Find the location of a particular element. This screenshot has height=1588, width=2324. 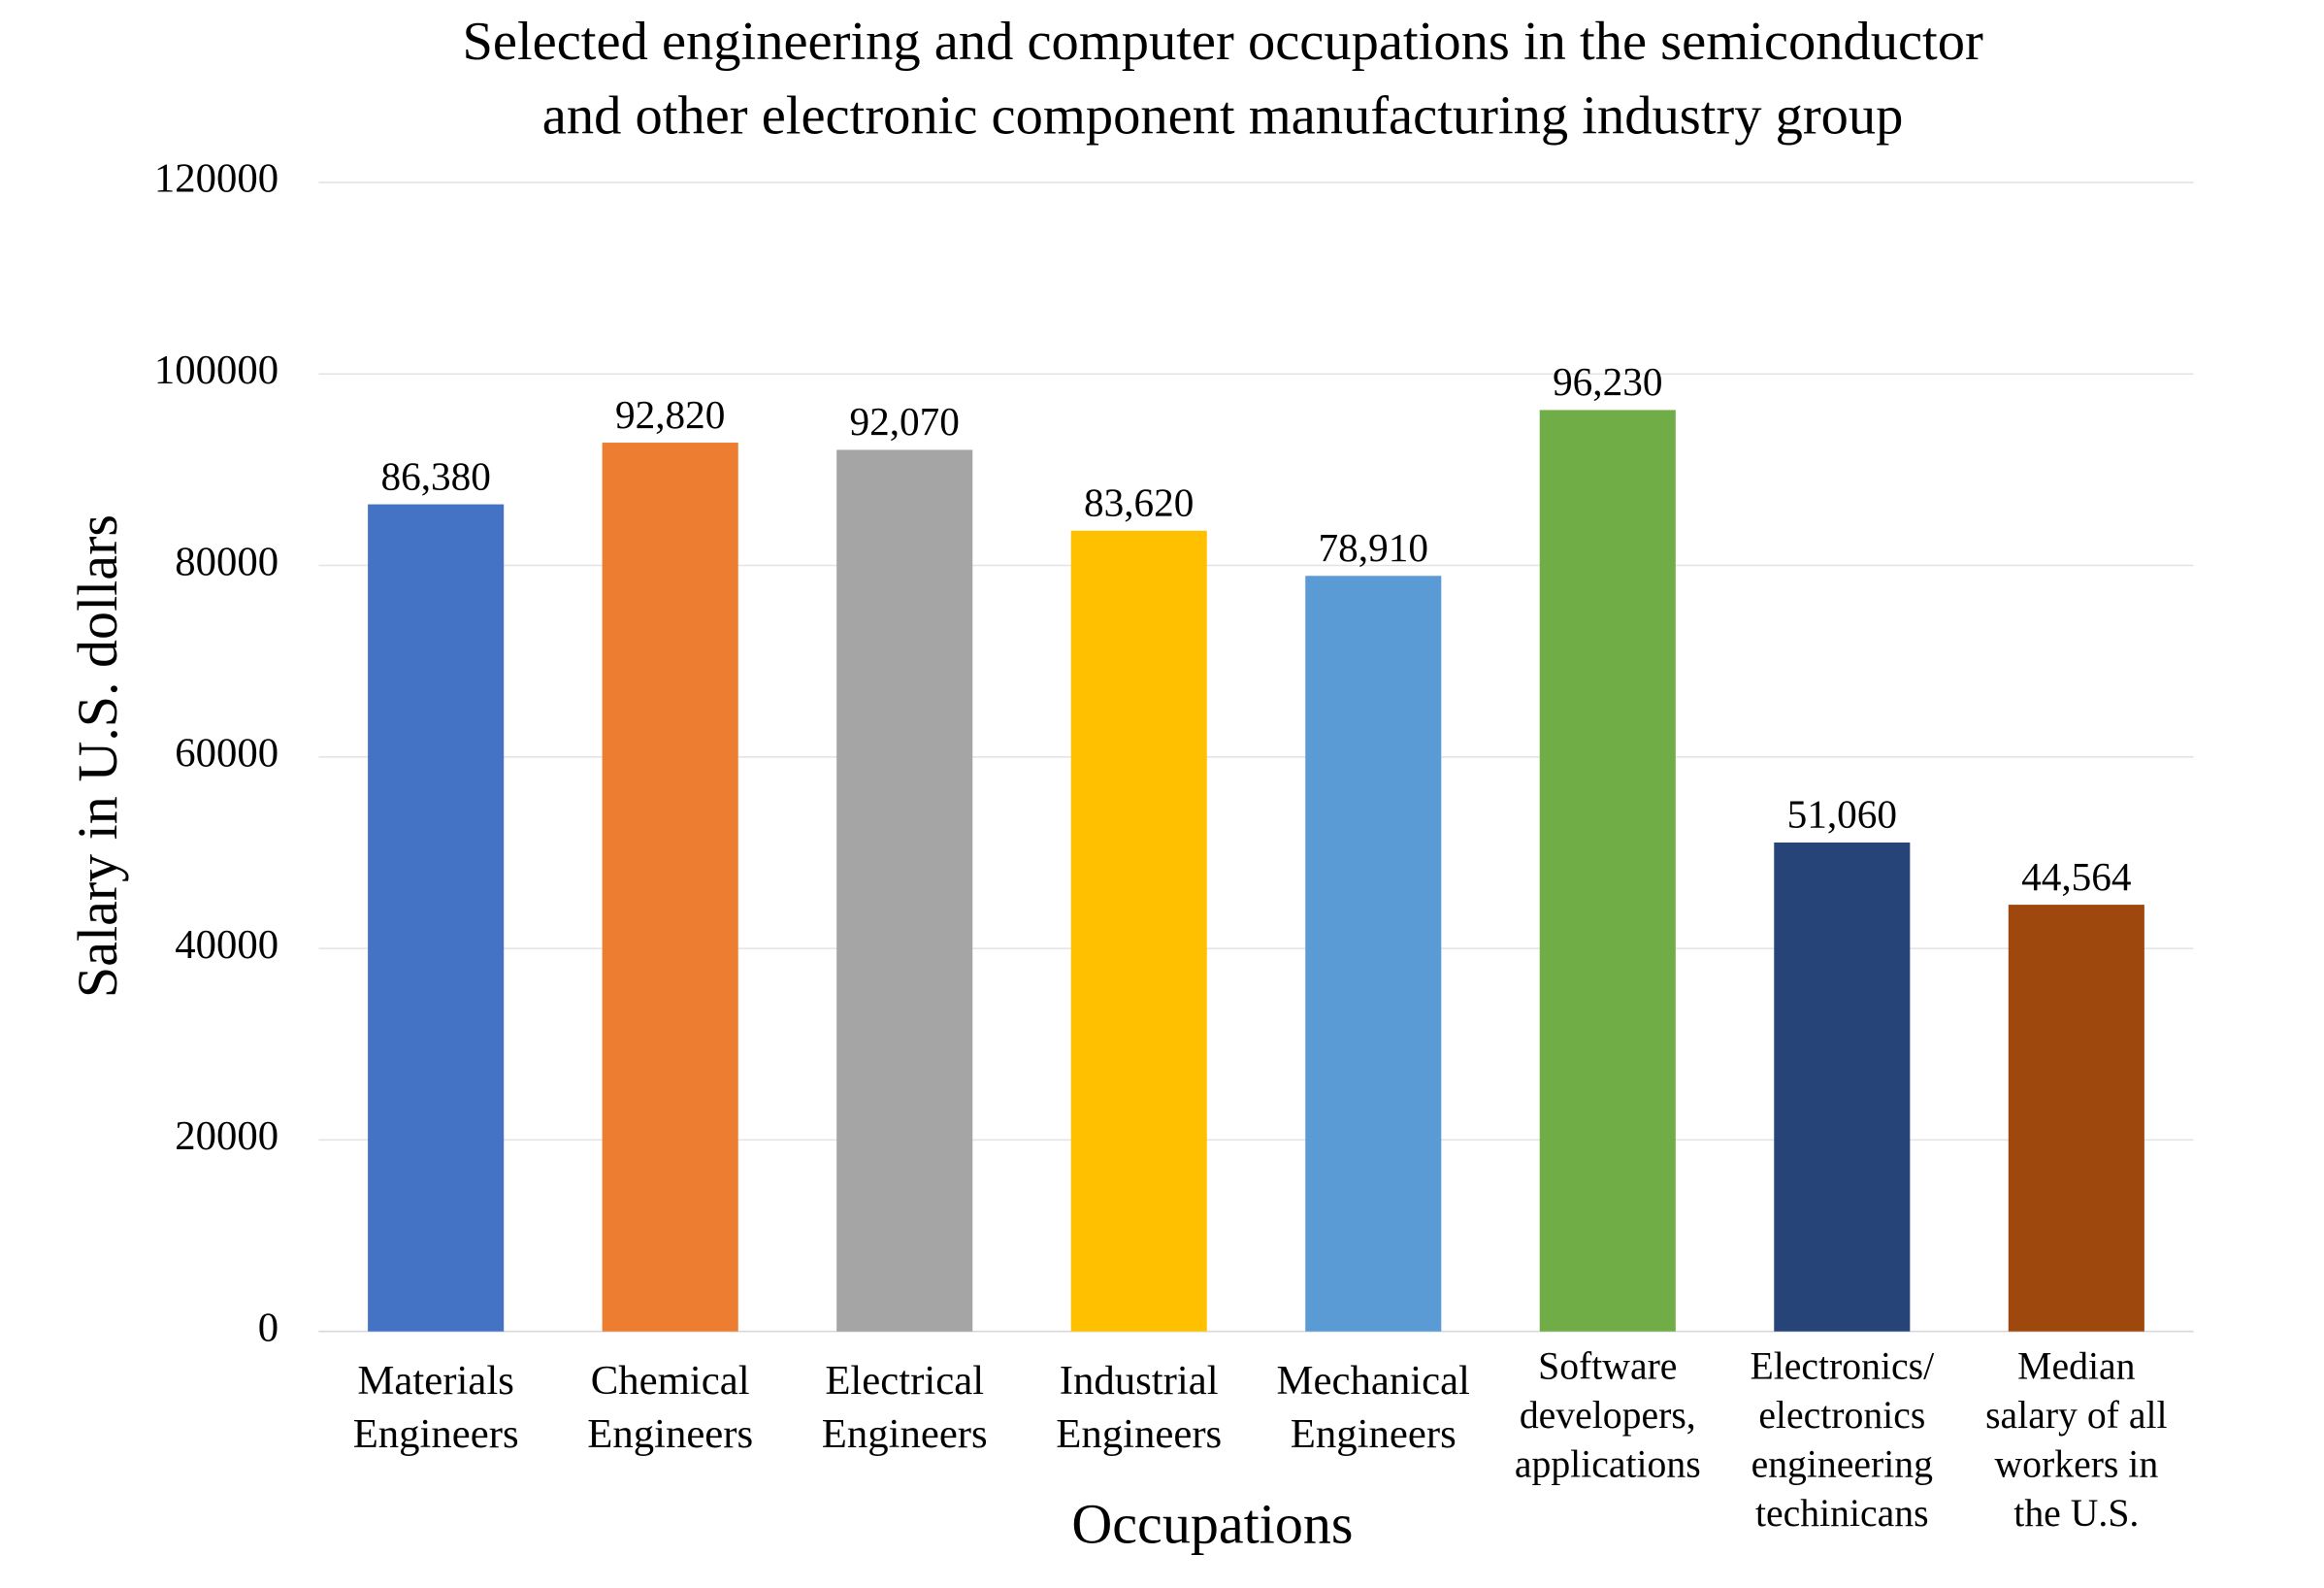

x-tick-label: Chemical Engineers is located at coordinates (670, 1407).